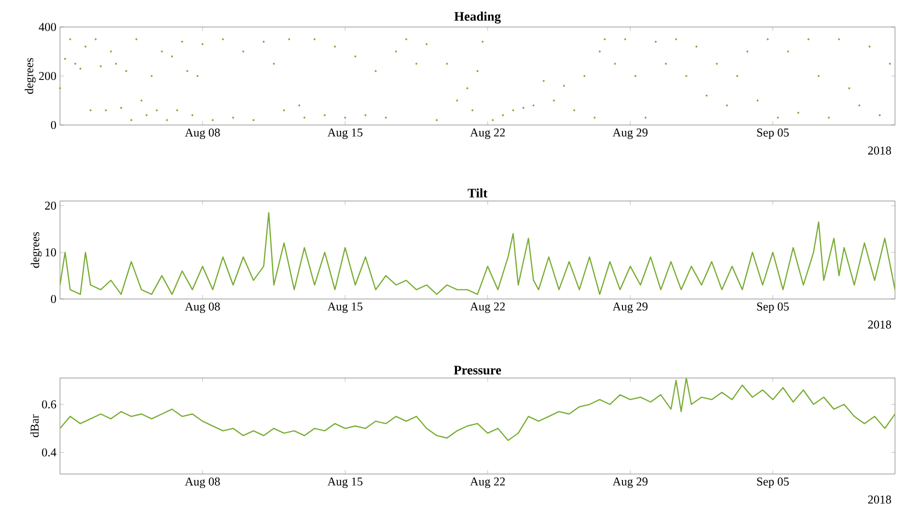  I want to click on y-tick-label: 0.6, so click(49, 404).